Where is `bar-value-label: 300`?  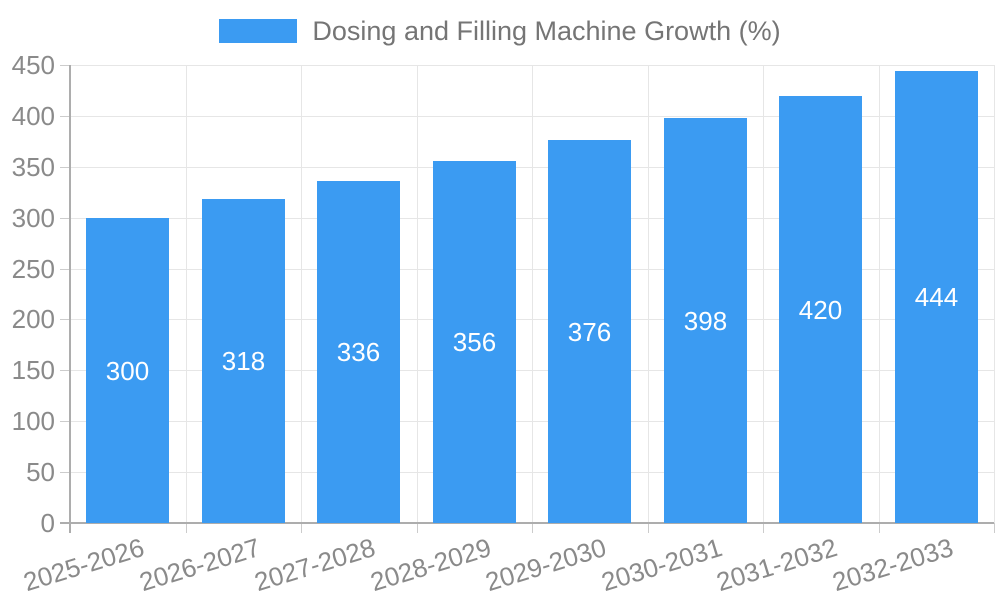
bar-value-label: 300 is located at coordinates (127, 370).